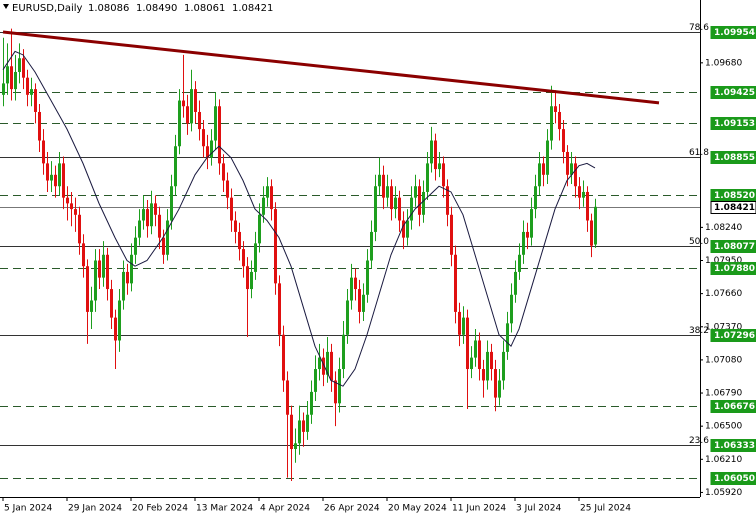 This screenshot has width=756, height=517. What do you see at coordinates (723, 394) in the screenshot?
I see `y-tick-label: 1.06790` at bounding box center [723, 394].